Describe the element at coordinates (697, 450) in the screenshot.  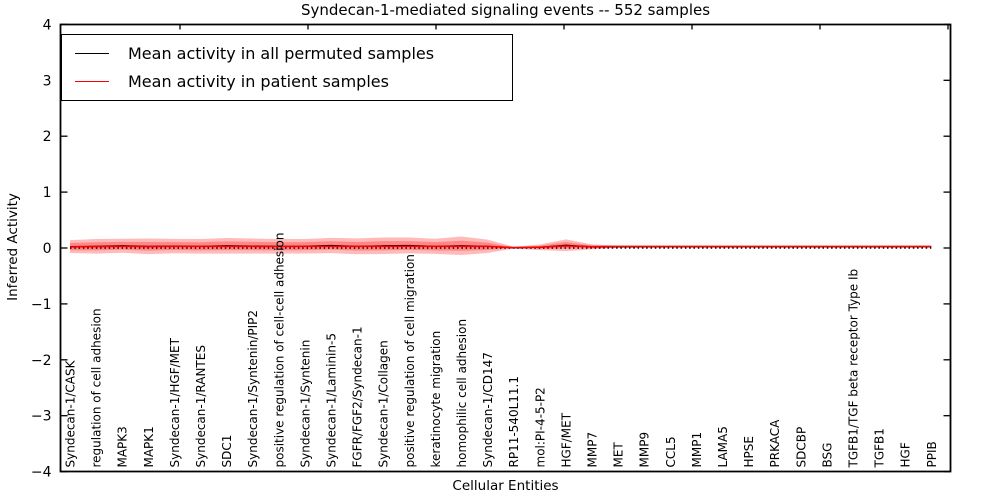
I see `x-tick-label: MMP1` at that location.